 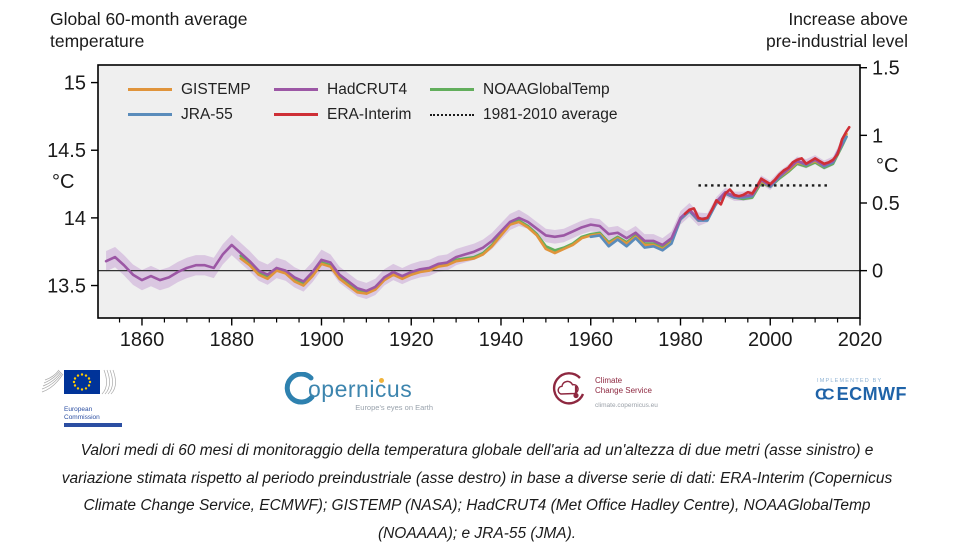 I want to click on eu-logo-bar, so click(x=93, y=425).